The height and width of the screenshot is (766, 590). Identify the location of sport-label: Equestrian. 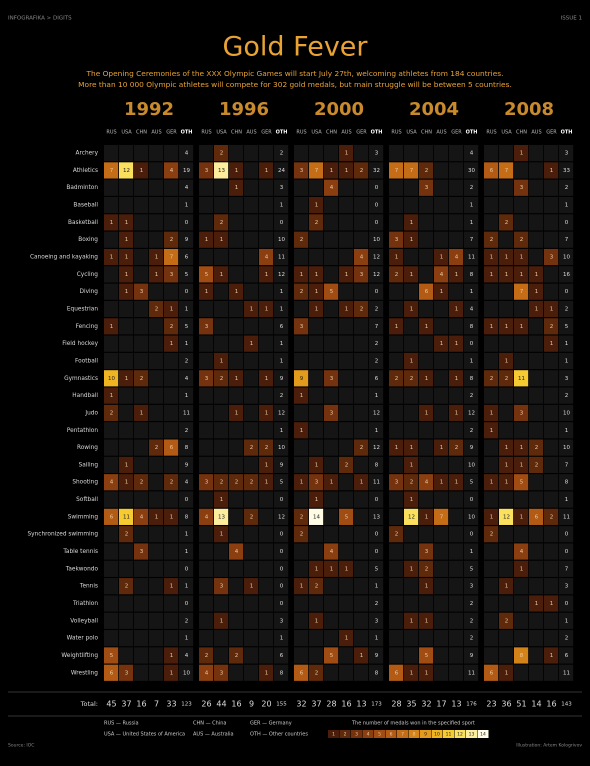
(82, 310).